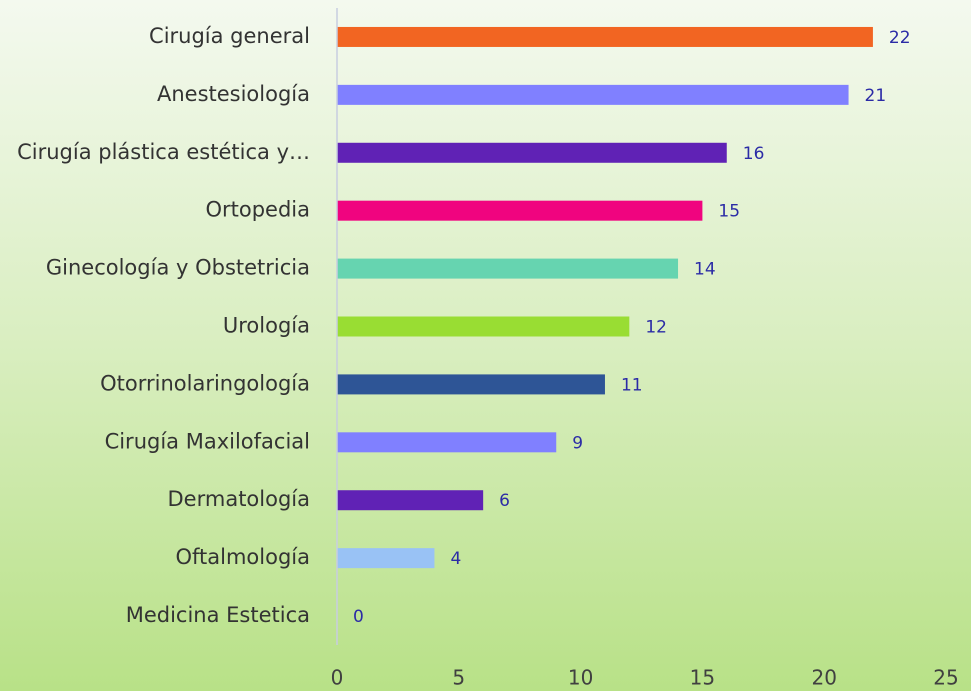 This screenshot has width=971, height=691. Describe the element at coordinates (580, 678) in the screenshot. I see `x-tick-label: 10` at that location.